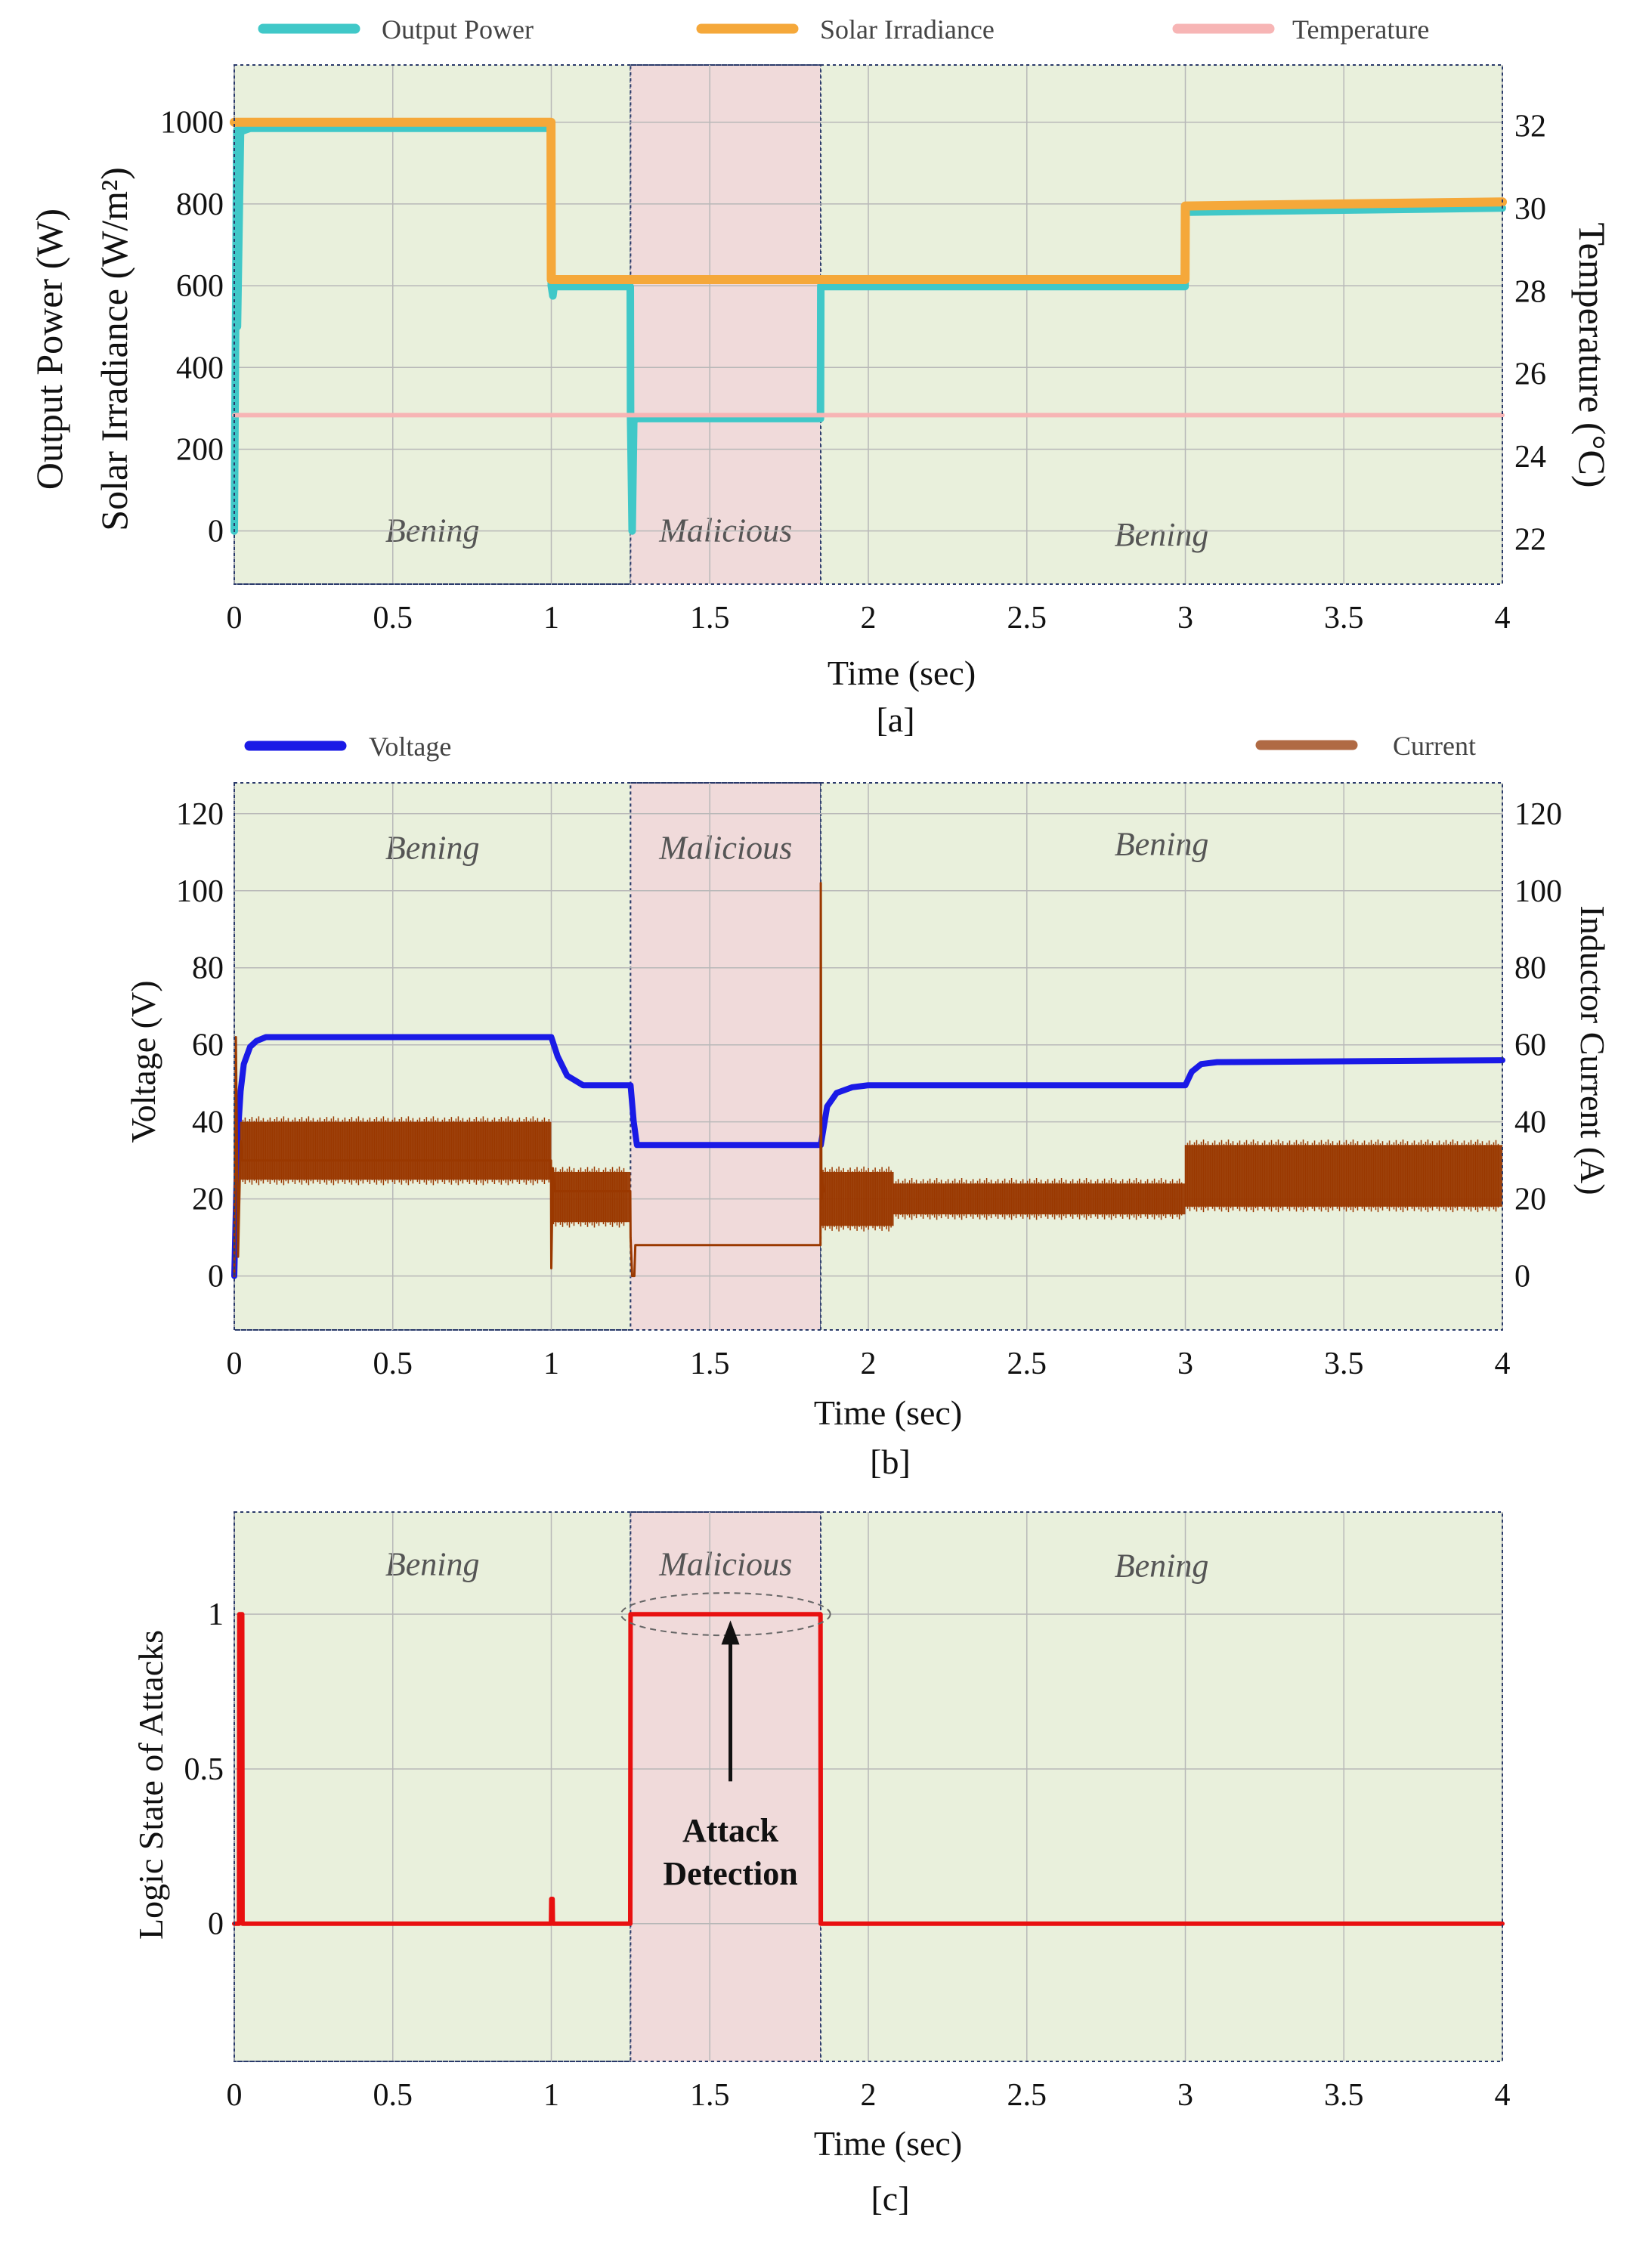 Image resolution: width=1652 pixels, height=2242 pixels. I want to click on annotation-text-detection: Detection, so click(730, 1873).